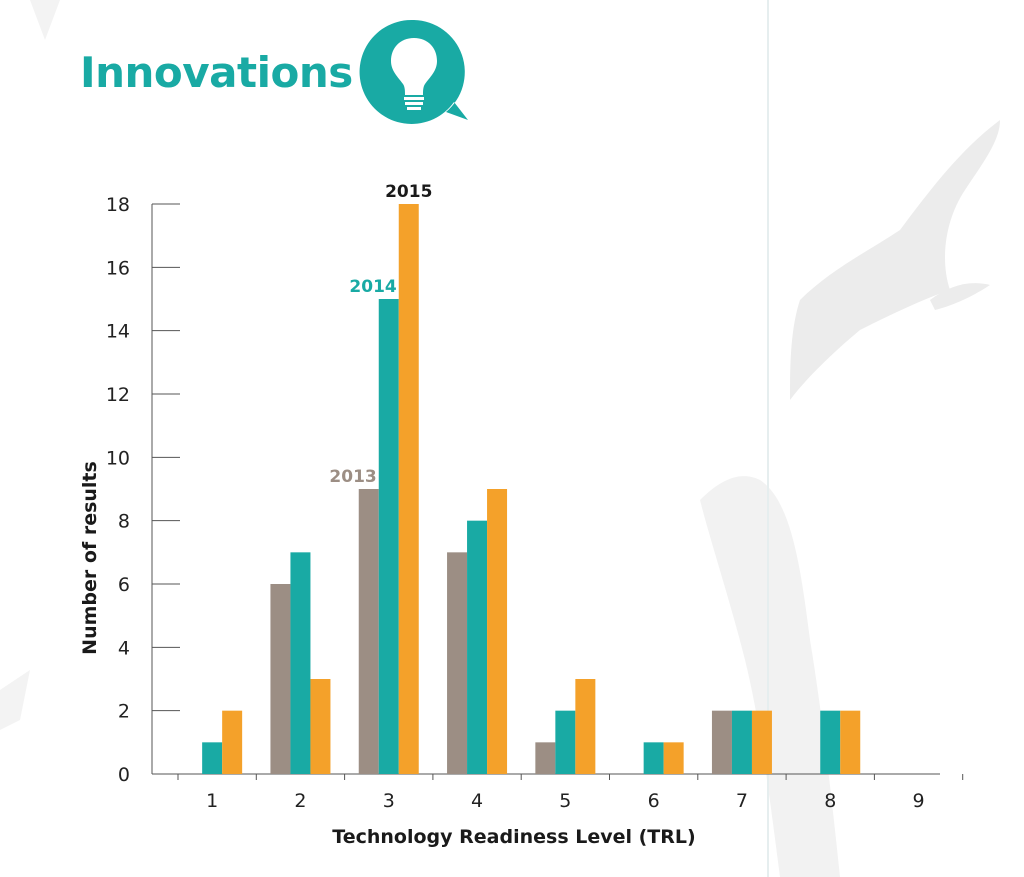  Describe the element at coordinates (118, 395) in the screenshot. I see `y-tick-label: 12` at that location.